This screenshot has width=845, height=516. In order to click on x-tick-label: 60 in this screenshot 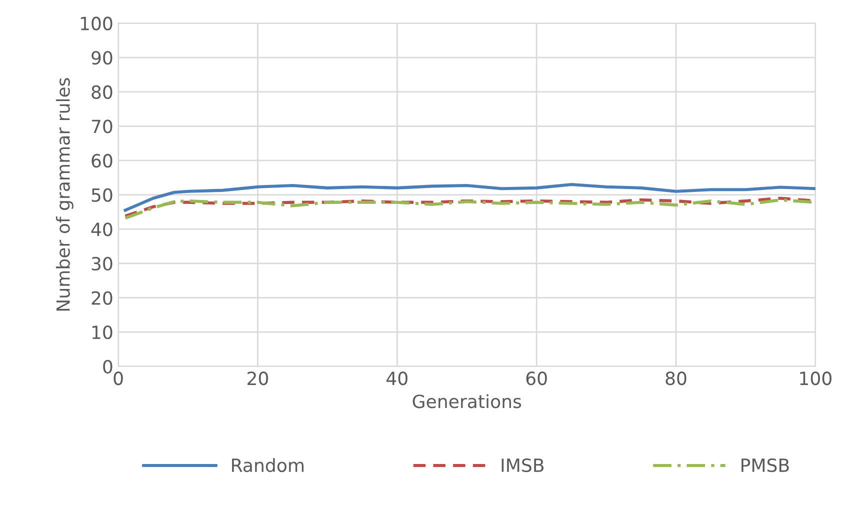, I will do `click(536, 379)`.